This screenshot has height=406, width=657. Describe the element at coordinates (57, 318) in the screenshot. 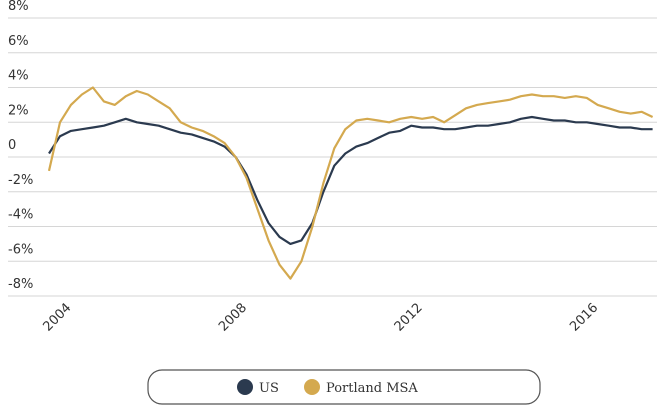

I see `x-tick-label: 2004` at that location.